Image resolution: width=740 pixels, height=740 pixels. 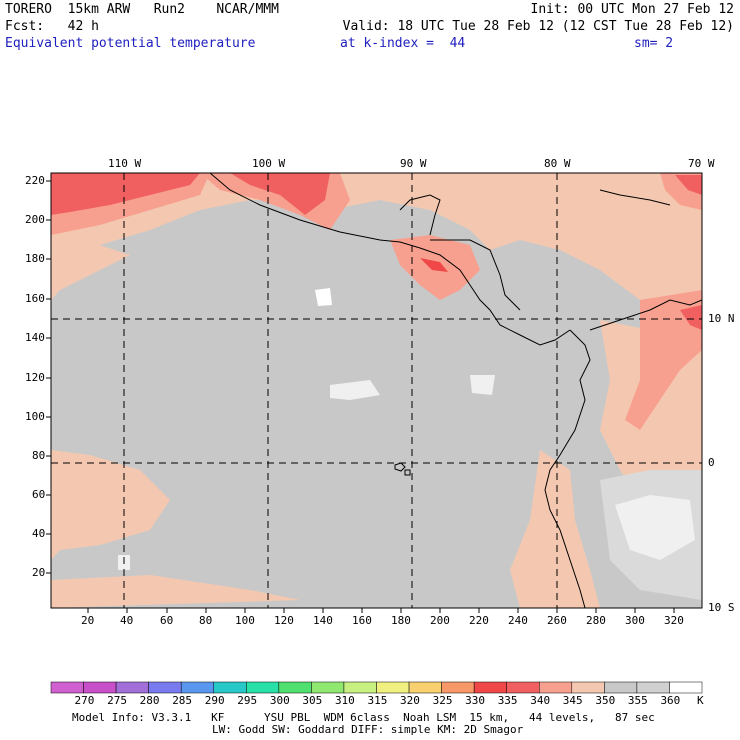 What do you see at coordinates (663, 360) in the screenshot?
I see `field-335-east` at bounding box center [663, 360].